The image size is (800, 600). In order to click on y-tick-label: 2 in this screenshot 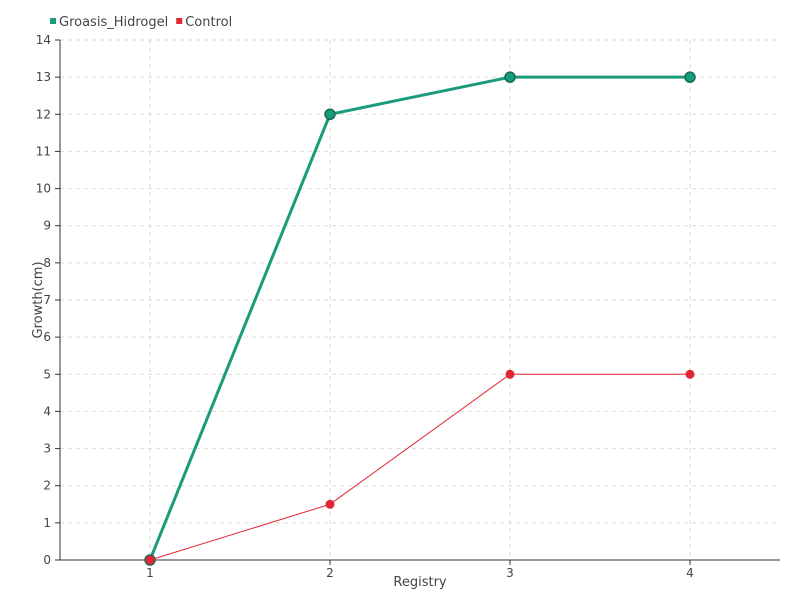, I will do `click(47, 486)`.